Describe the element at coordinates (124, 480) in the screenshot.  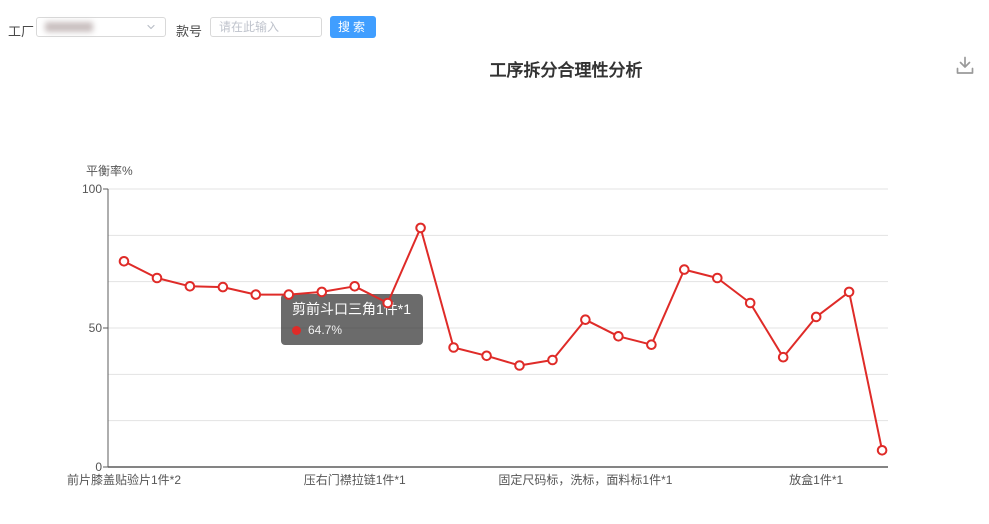
I see `x-tick-label: 前片膝盖贴验片1件*2` at that location.